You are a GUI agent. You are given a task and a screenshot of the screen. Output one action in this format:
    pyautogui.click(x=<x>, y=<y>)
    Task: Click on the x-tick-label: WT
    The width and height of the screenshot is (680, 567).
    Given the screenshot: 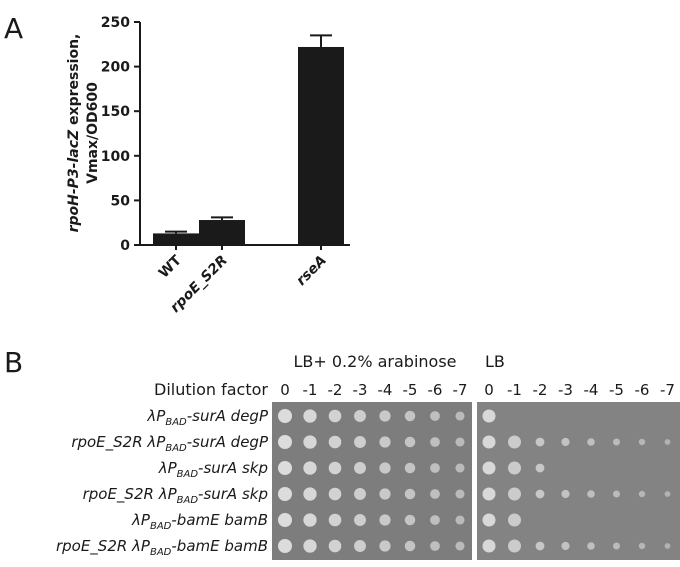 What is the action you would take?
    pyautogui.click(x=170, y=266)
    